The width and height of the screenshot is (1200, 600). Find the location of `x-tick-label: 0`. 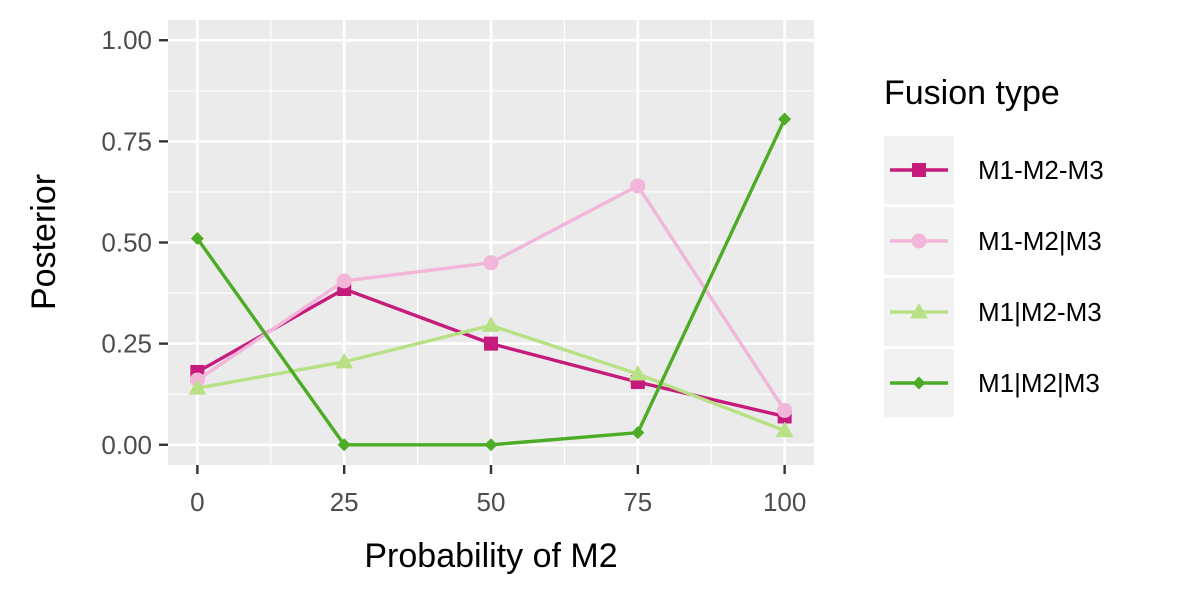

x-tick-label: 0 is located at coordinates (197, 502).